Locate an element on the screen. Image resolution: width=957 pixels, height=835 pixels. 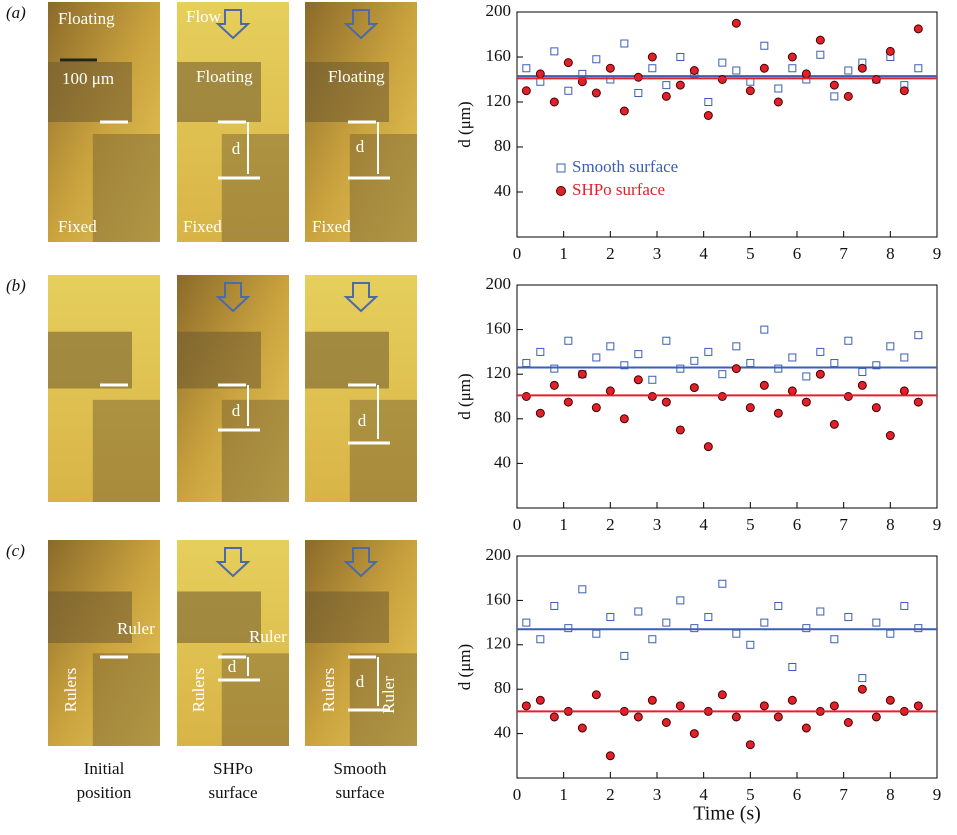
x-tick-label: 2 is located at coordinates (610, 253).